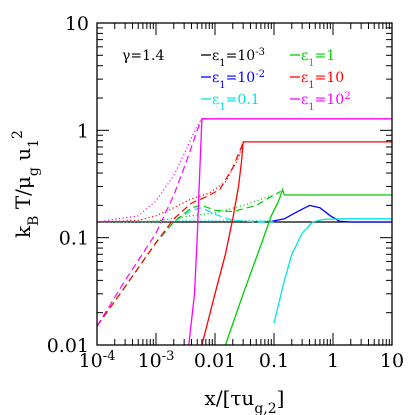  What do you see at coordinates (68, 346) in the screenshot?
I see `y-tick-label: 0.01` at bounding box center [68, 346].